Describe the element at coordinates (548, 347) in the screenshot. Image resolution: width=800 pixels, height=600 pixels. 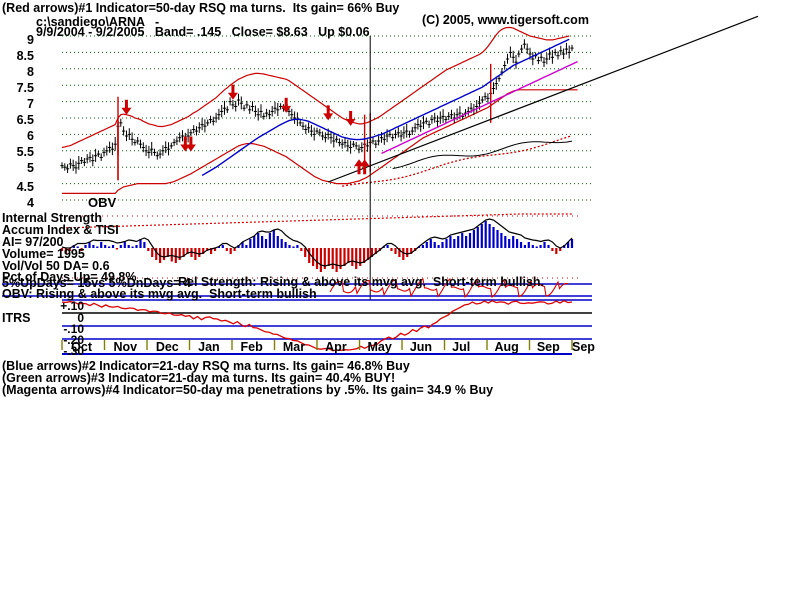
I see `month-label-sep: Sep` at that location.